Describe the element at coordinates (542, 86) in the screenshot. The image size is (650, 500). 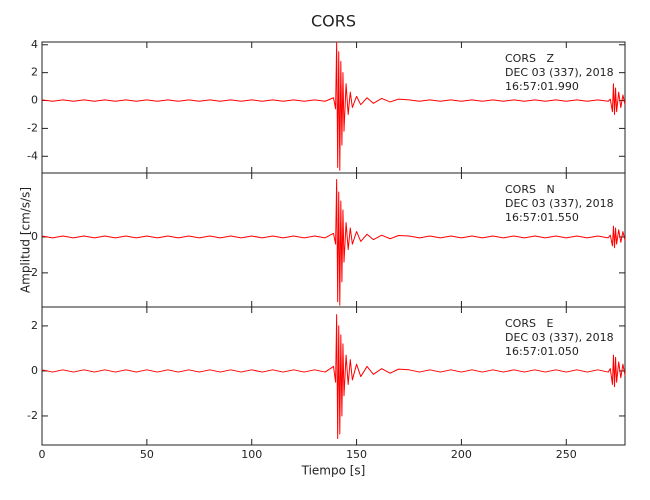
I see `annotation: 16:57:01.990` at that location.